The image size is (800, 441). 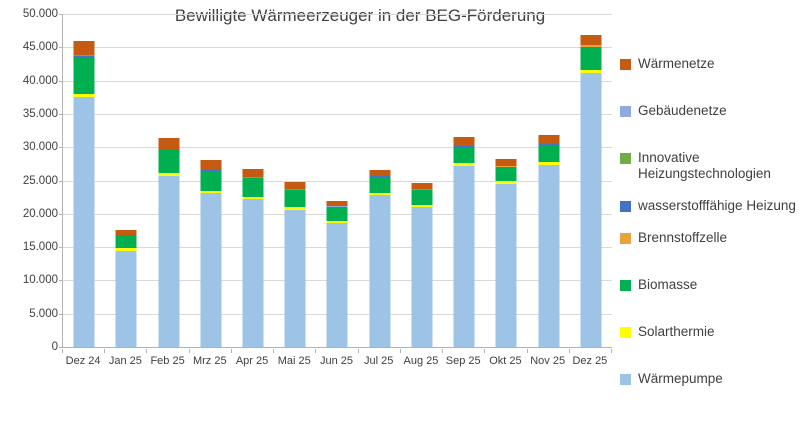 I want to click on y-axis-label: 0, so click(x=54, y=347).